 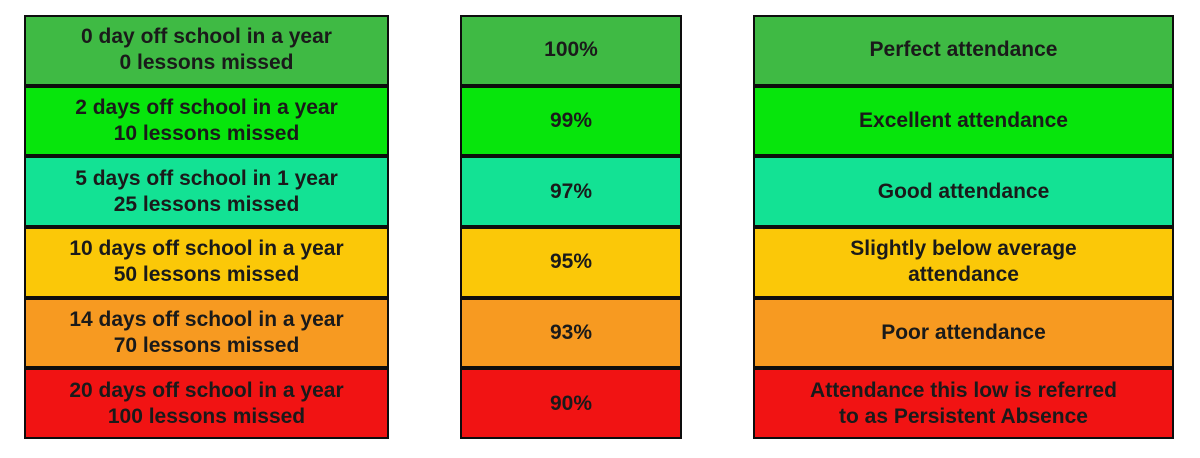 I want to click on days-line-2: 10 lessons missed, so click(x=206, y=133).